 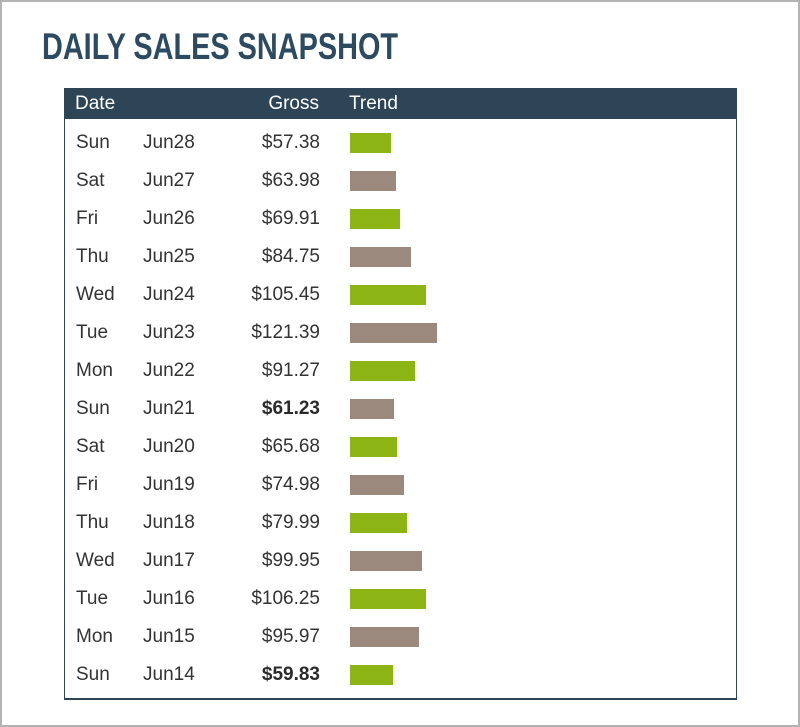 I want to click on date-cell: Jun20, so click(x=169, y=446).